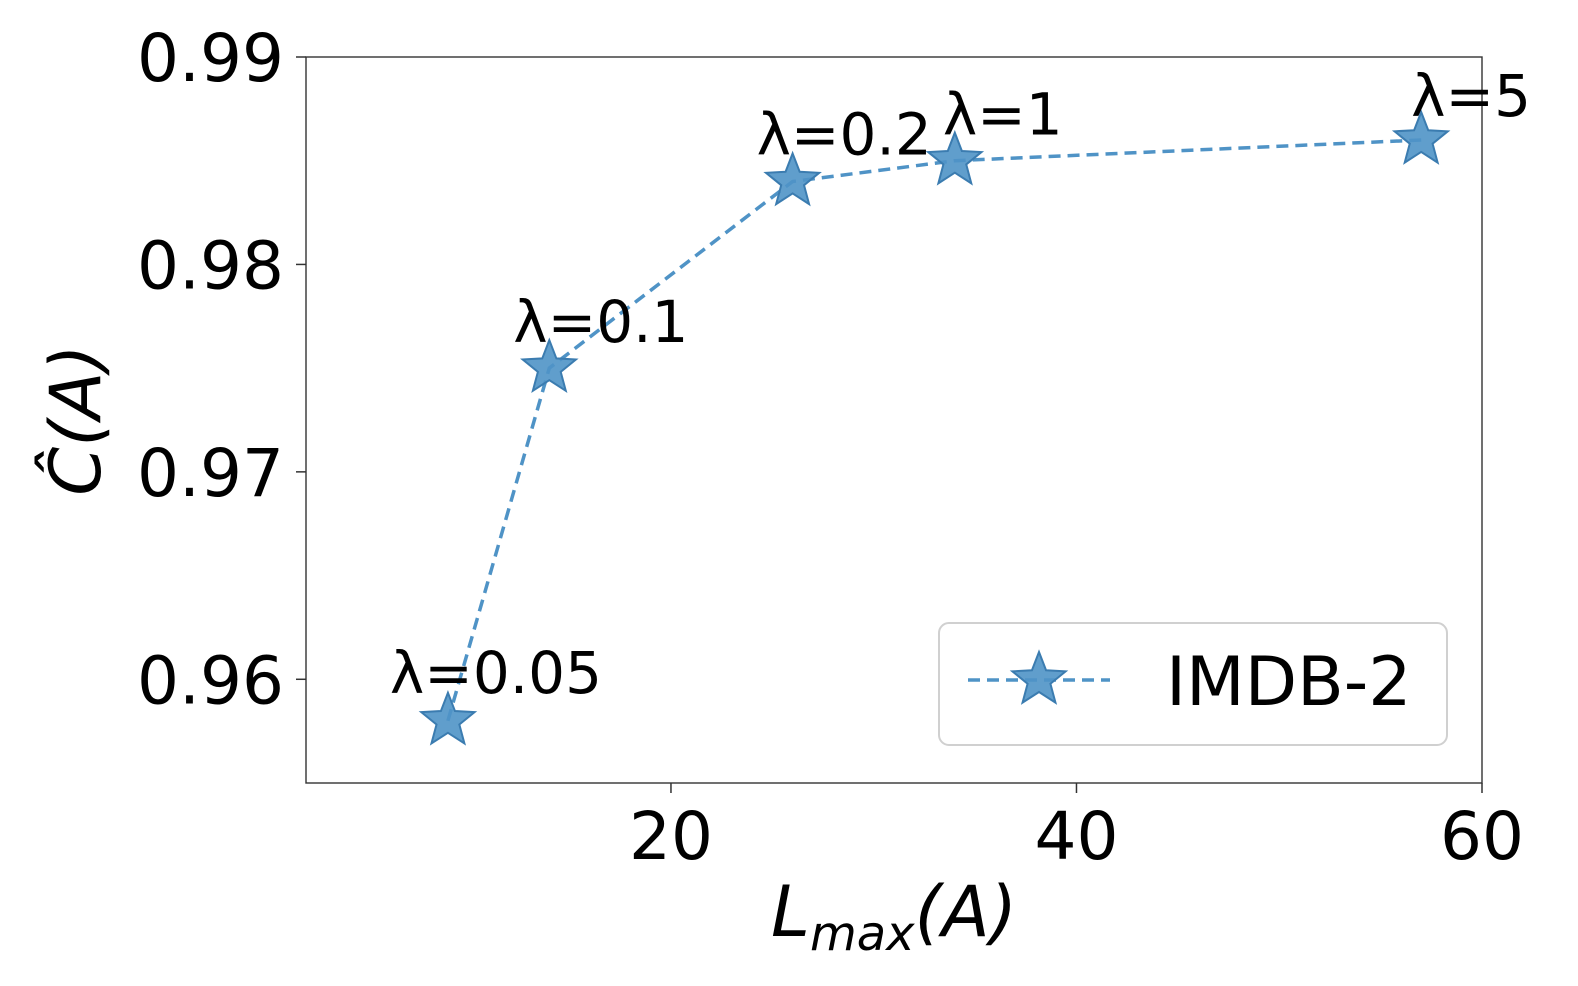 The image size is (1578, 986). I want to click on x-axis-label-sub: max, so click(862, 934).